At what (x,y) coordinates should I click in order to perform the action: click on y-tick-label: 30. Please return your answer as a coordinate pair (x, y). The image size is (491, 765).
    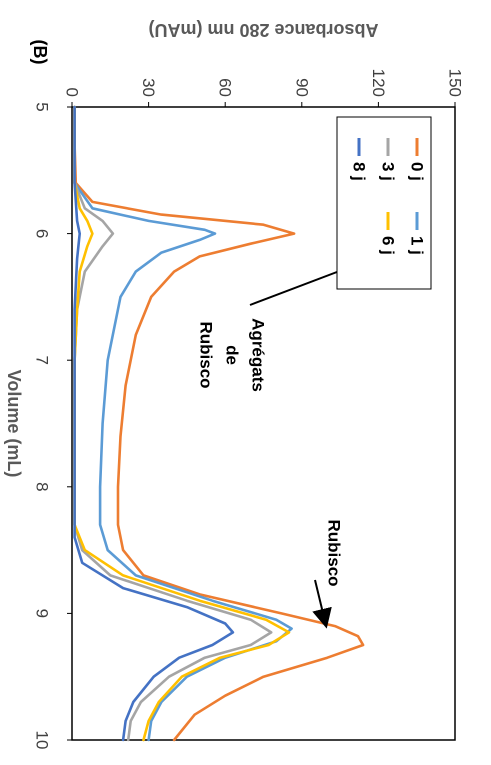
    Looking at the image, I should click on (148, 87).